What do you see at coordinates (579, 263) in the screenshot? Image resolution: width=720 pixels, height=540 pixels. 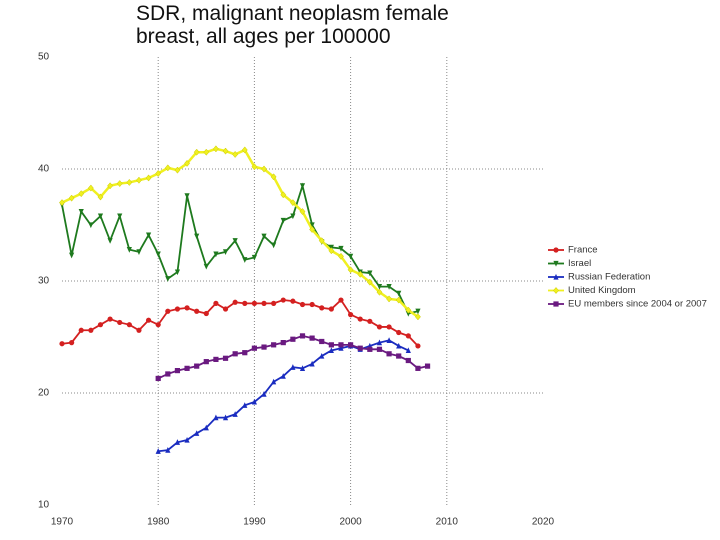 I see `legend-label: Israel` at bounding box center [579, 263].